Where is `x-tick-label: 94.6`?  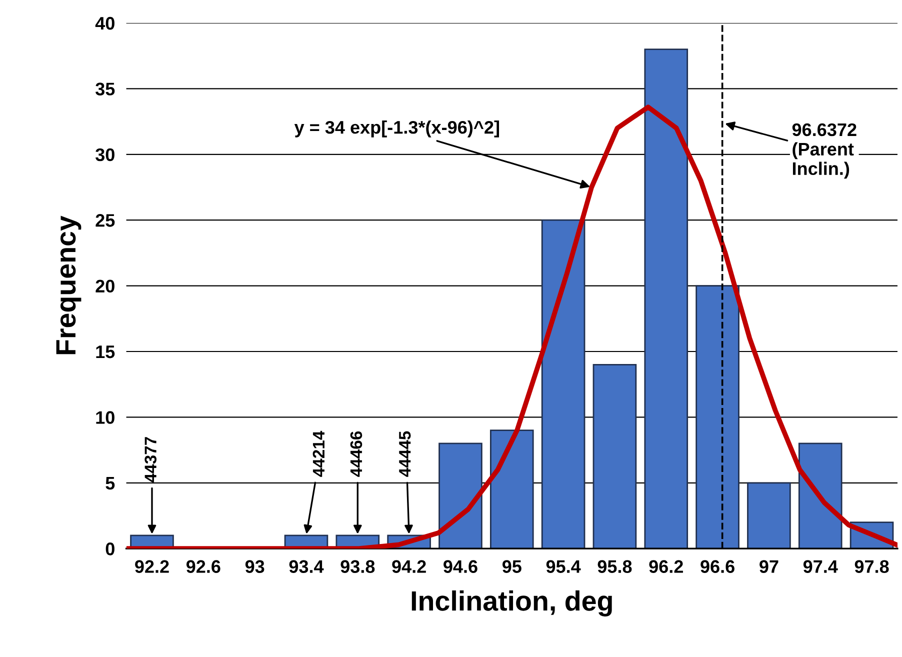
x-tick-label: 94.6 is located at coordinates (461, 566).